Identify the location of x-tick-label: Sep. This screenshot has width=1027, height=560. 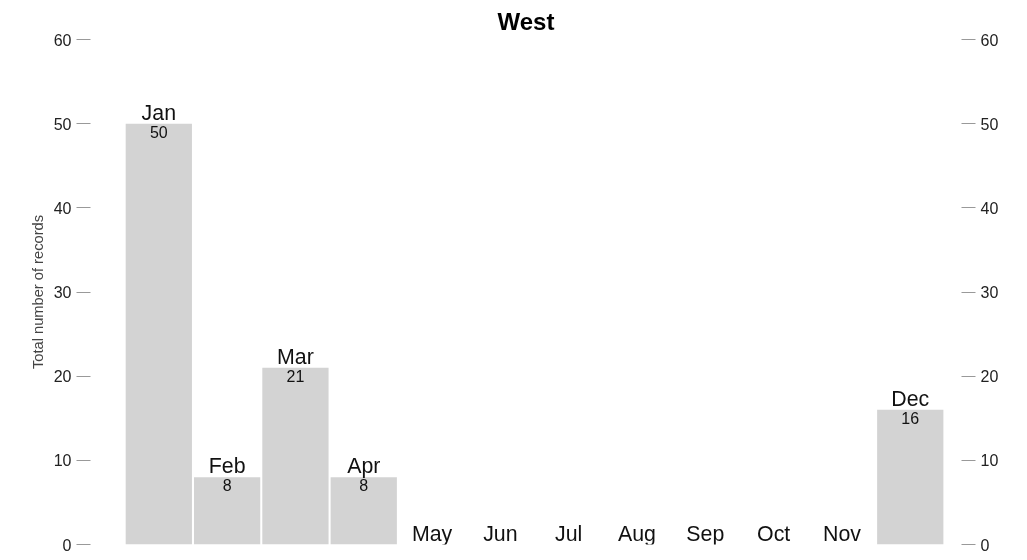
(705, 533).